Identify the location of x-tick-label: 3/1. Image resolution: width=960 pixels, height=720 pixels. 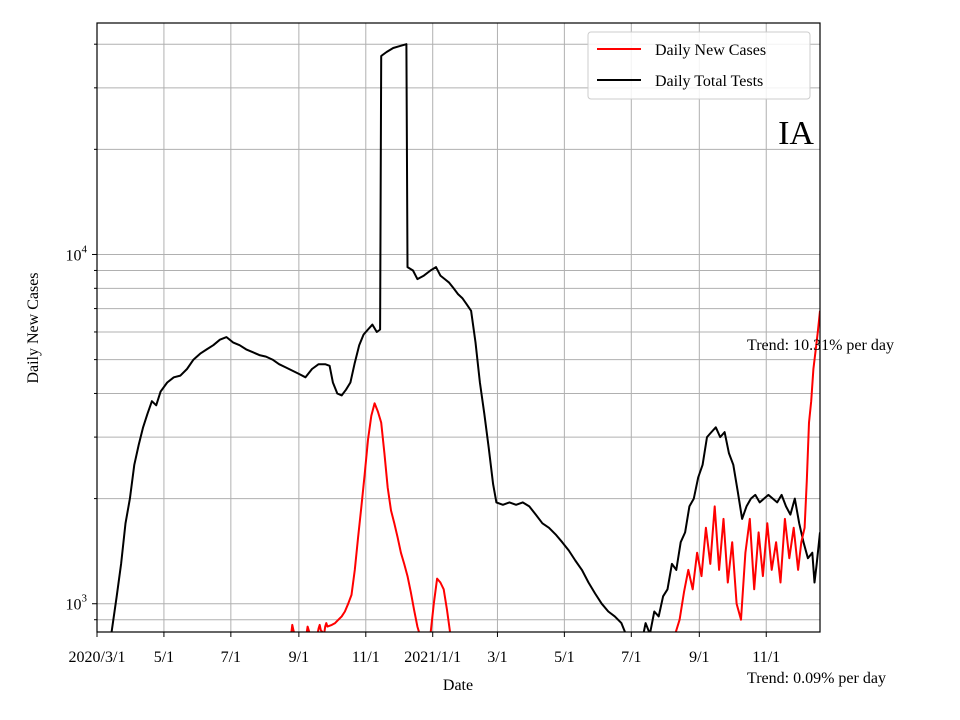
(497, 657).